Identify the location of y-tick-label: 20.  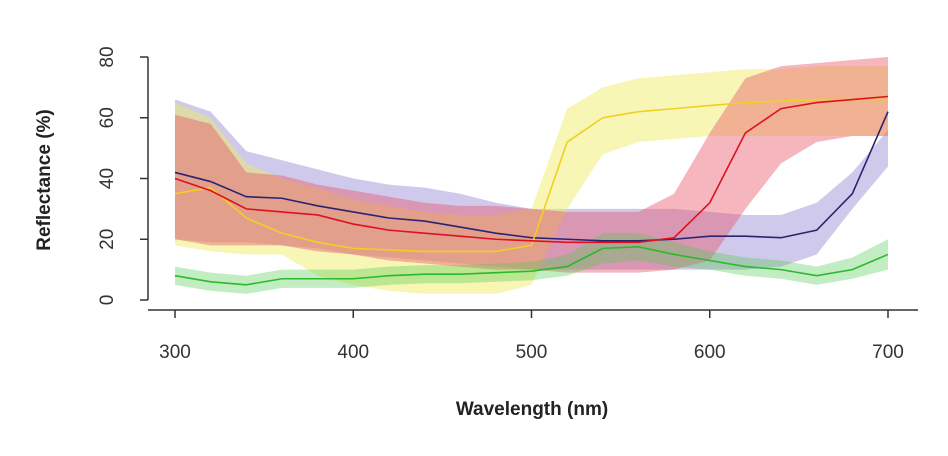
(107, 239).